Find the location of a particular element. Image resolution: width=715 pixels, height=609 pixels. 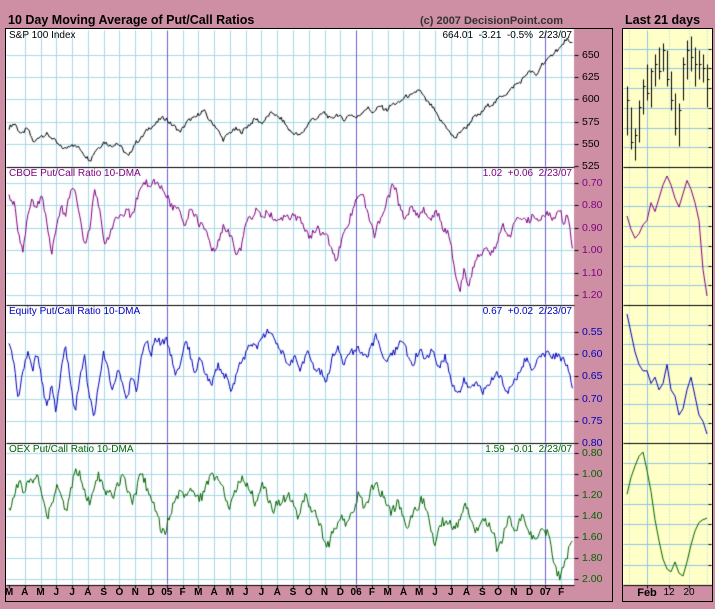

last21-block: Last 21 days Feb 12 20 is located at coordinates (667, 305).